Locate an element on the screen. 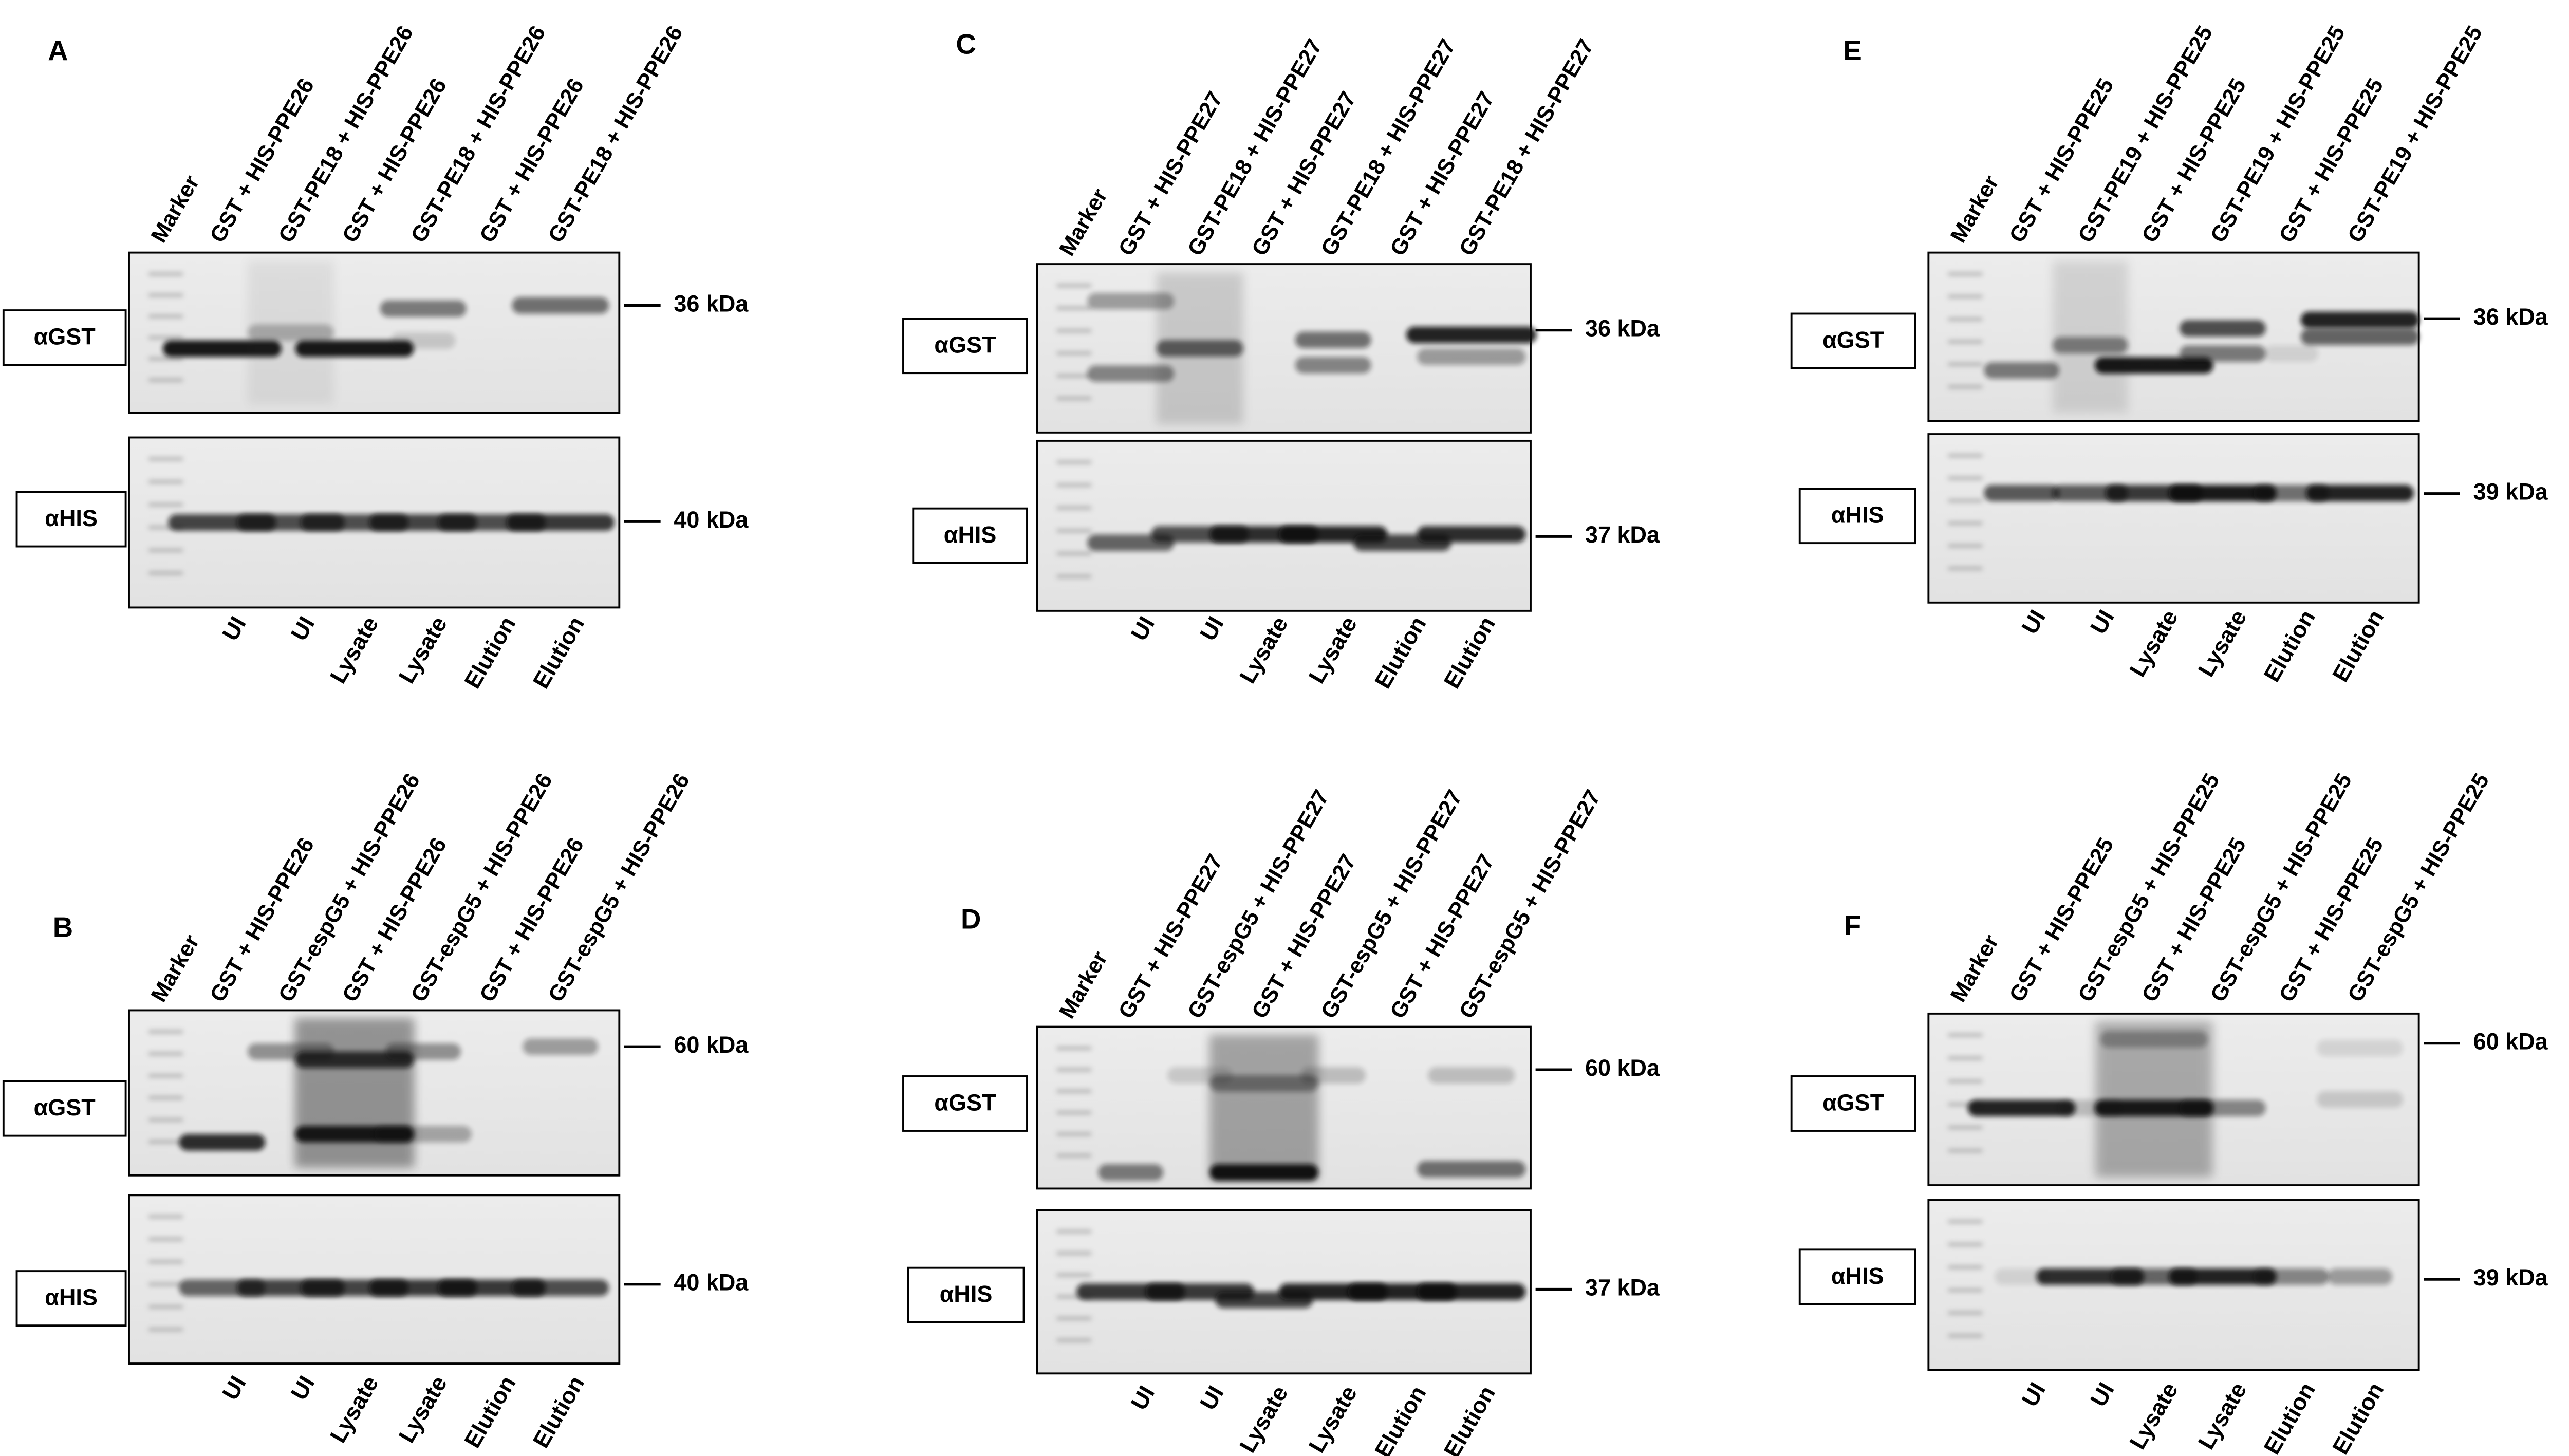 This screenshot has width=2569, height=1456. panel-label: E is located at coordinates (1852, 51).